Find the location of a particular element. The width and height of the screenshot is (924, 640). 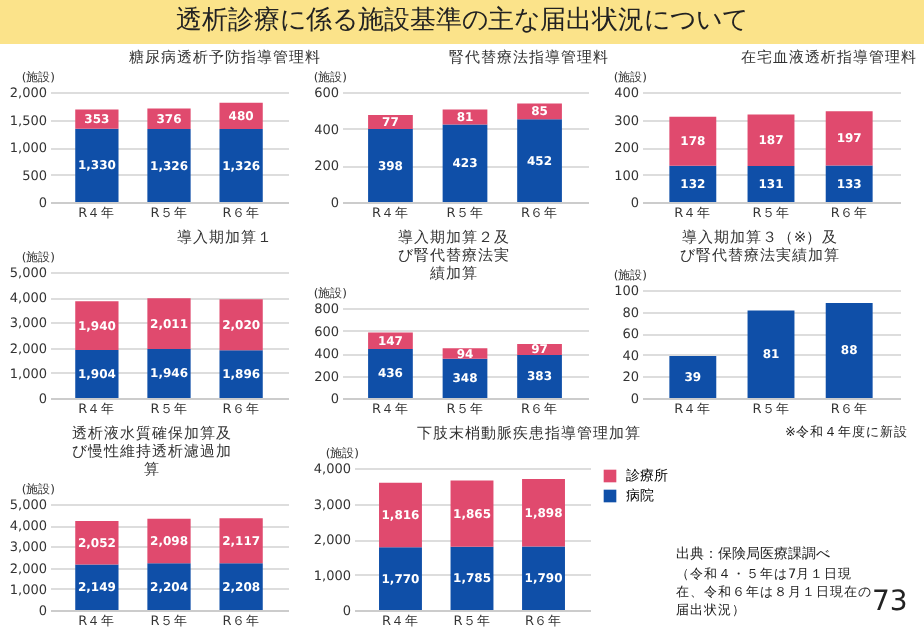

text: 透析診療に係る施設基準の主な届出状況について is located at coordinates (462, 22).